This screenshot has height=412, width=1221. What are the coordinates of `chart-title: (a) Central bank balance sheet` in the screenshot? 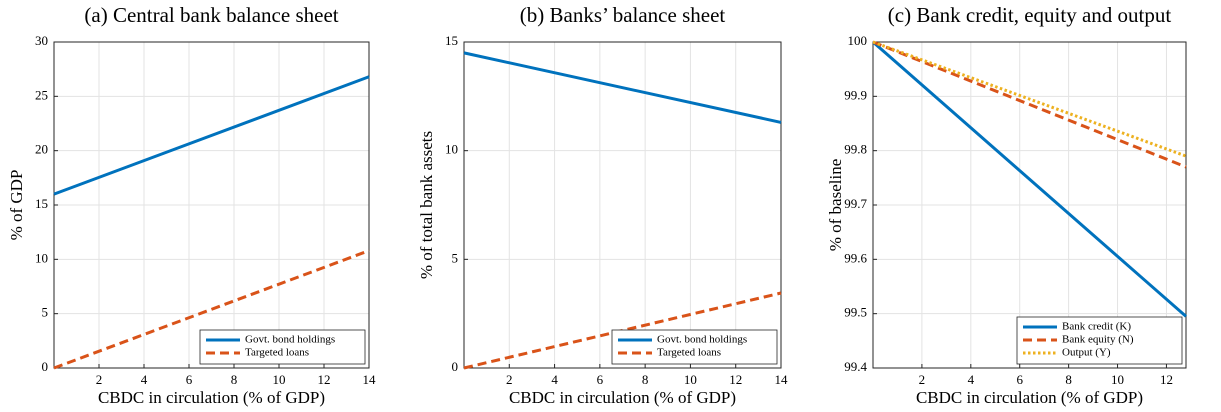 It's located at (211, 15).